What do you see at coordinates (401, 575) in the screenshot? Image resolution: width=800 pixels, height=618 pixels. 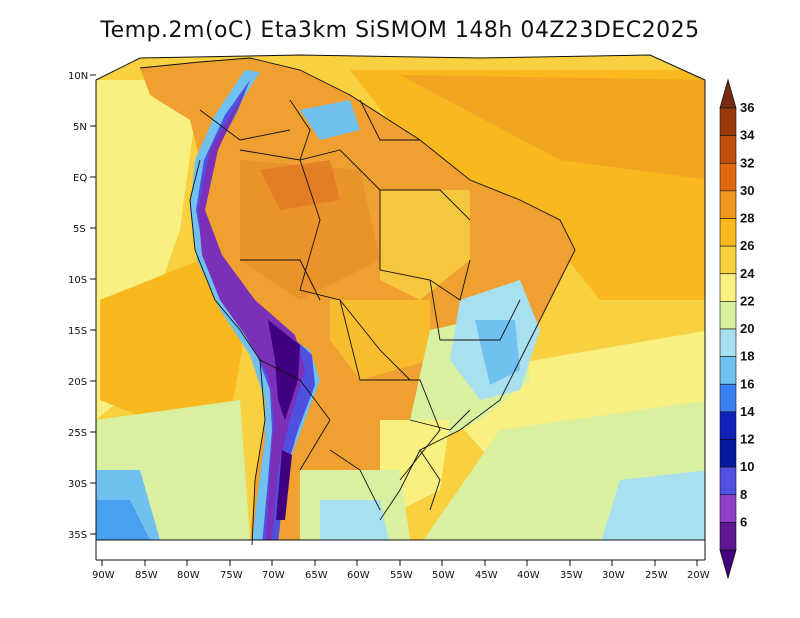 I see `lon-label: 55W` at bounding box center [401, 575].